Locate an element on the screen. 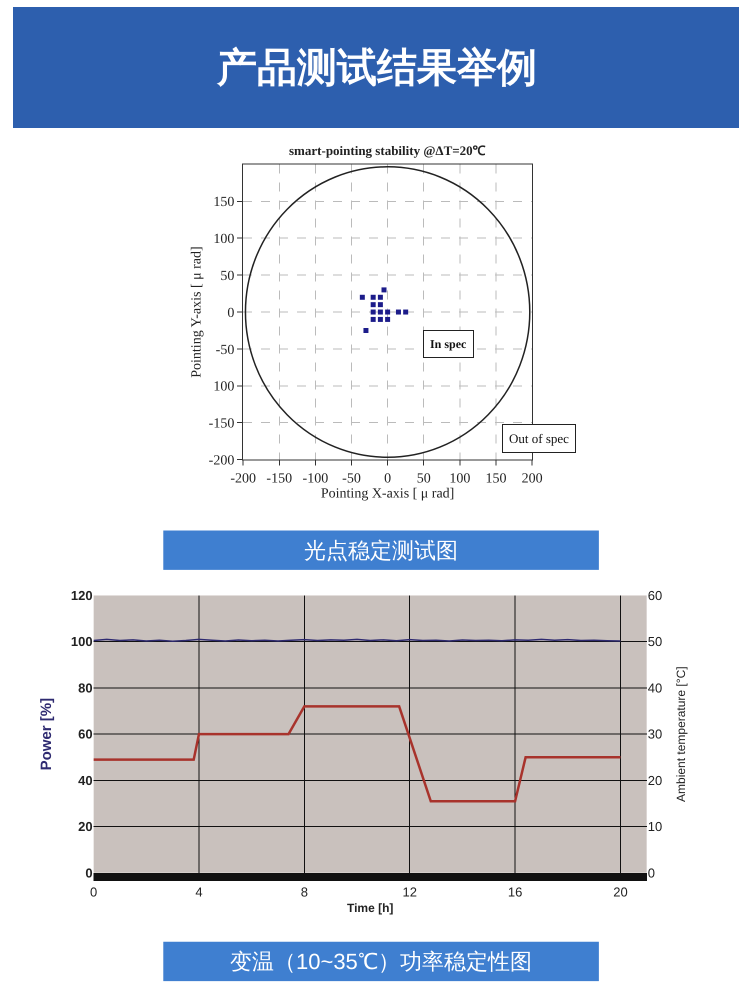  x-tick-label: 150 is located at coordinates (495, 478).